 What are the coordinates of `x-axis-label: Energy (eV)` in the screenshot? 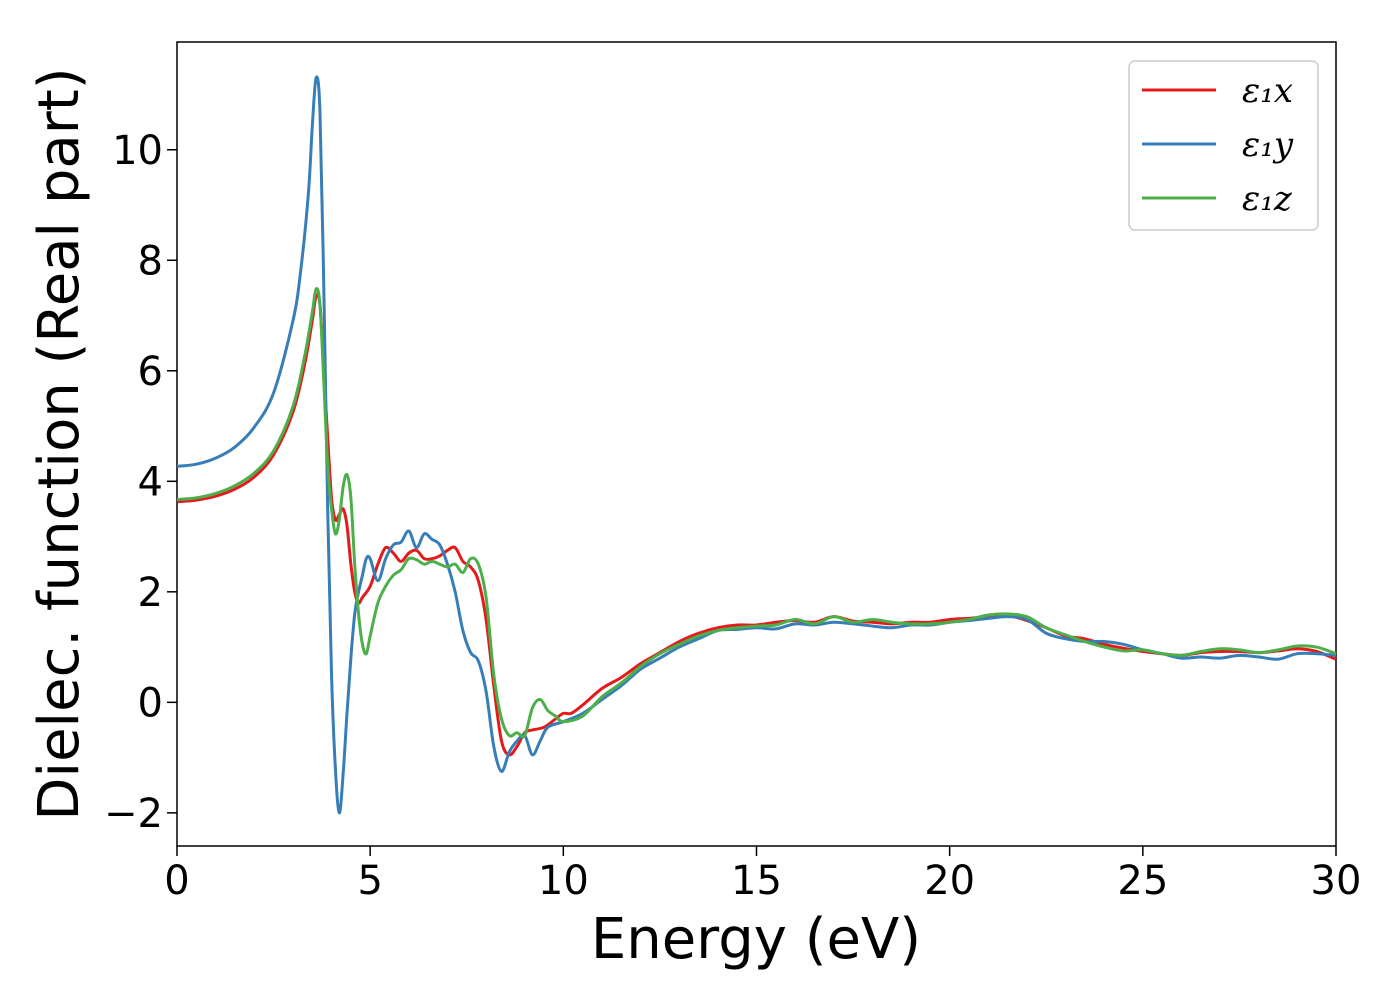 It's located at (756, 939).